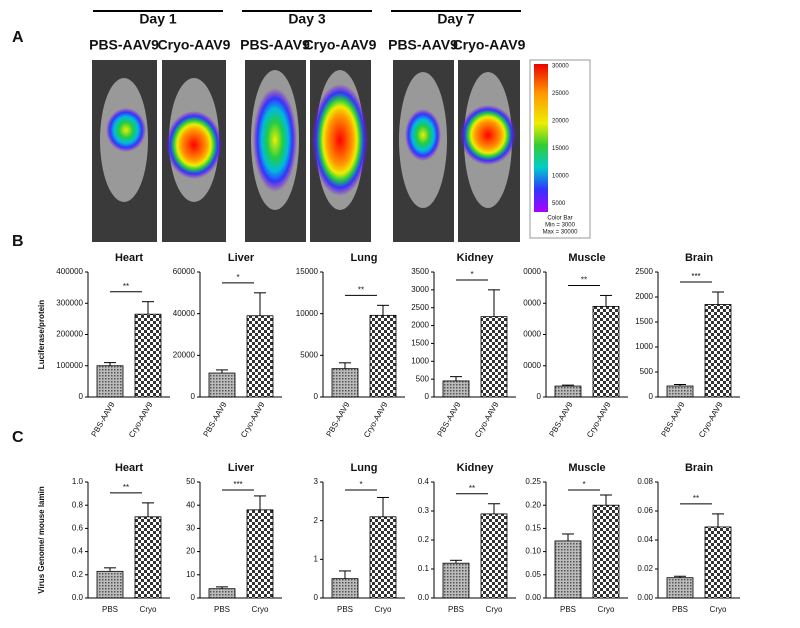 Image resolution: width=800 pixels, height=628 pixels. I want to click on y-tick-label: 2, so click(316, 520).